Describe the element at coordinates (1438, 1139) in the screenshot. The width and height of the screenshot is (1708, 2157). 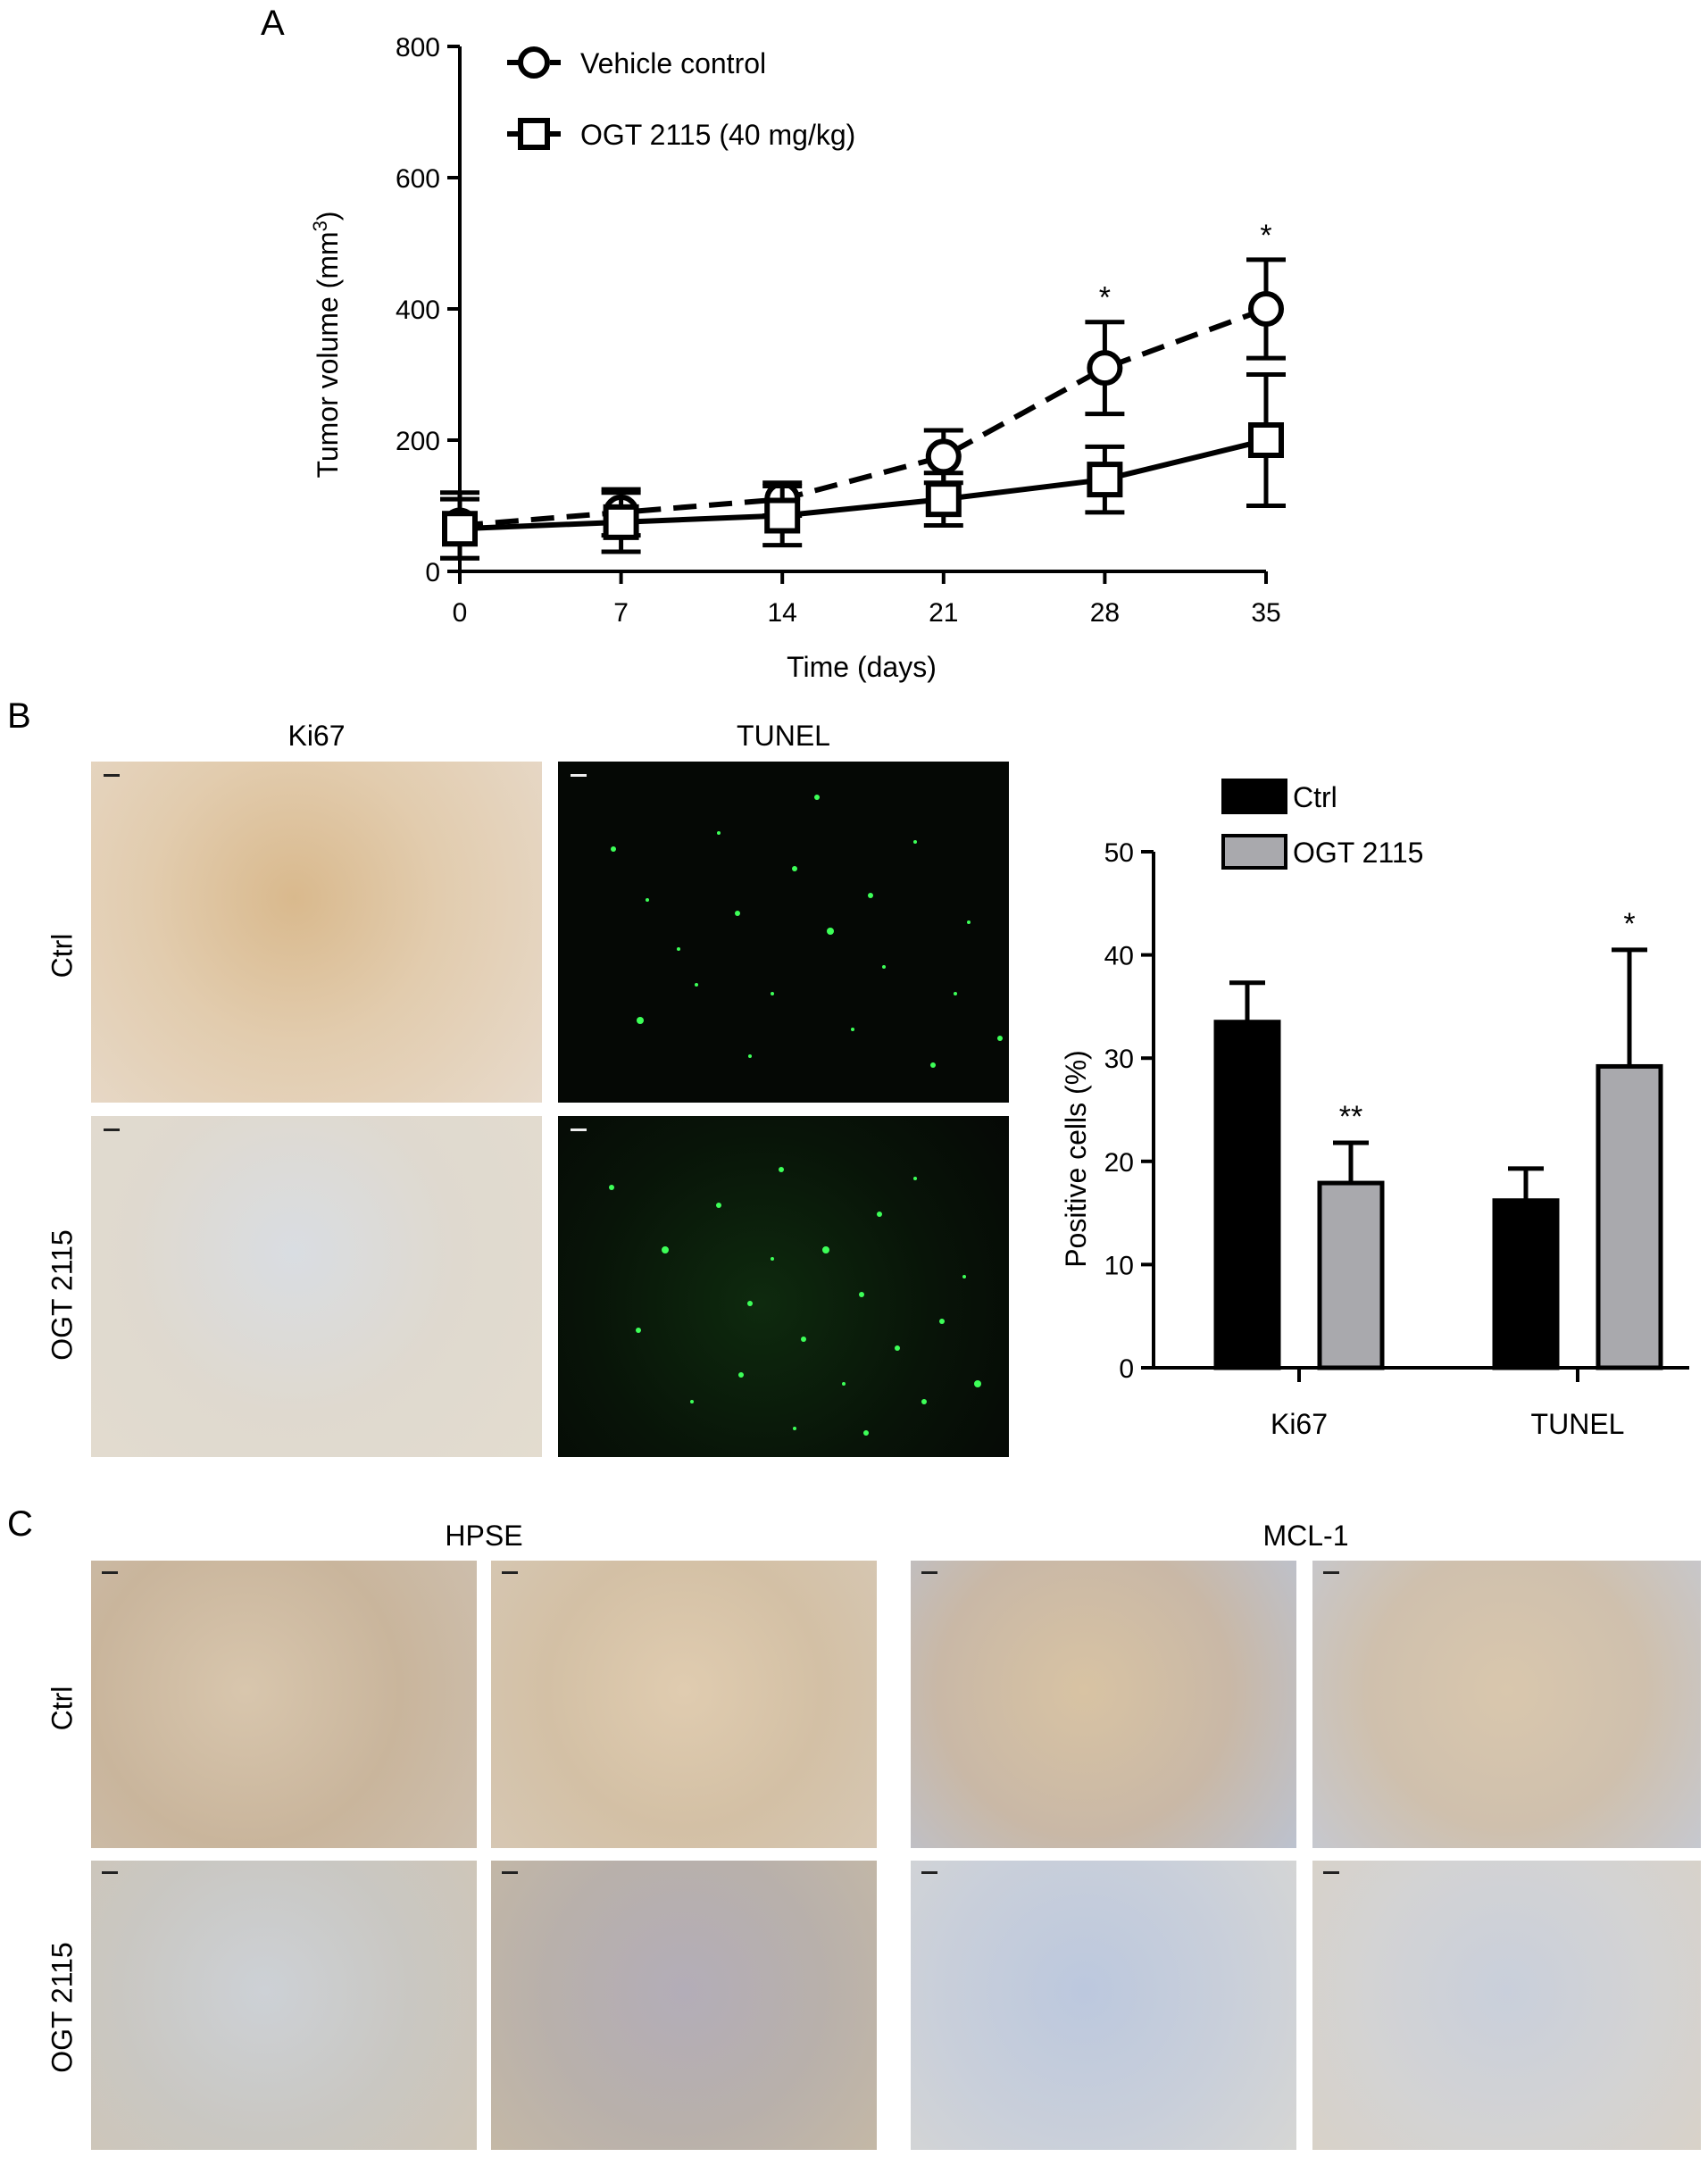
I see `bar-chart-bars: ***` at that location.